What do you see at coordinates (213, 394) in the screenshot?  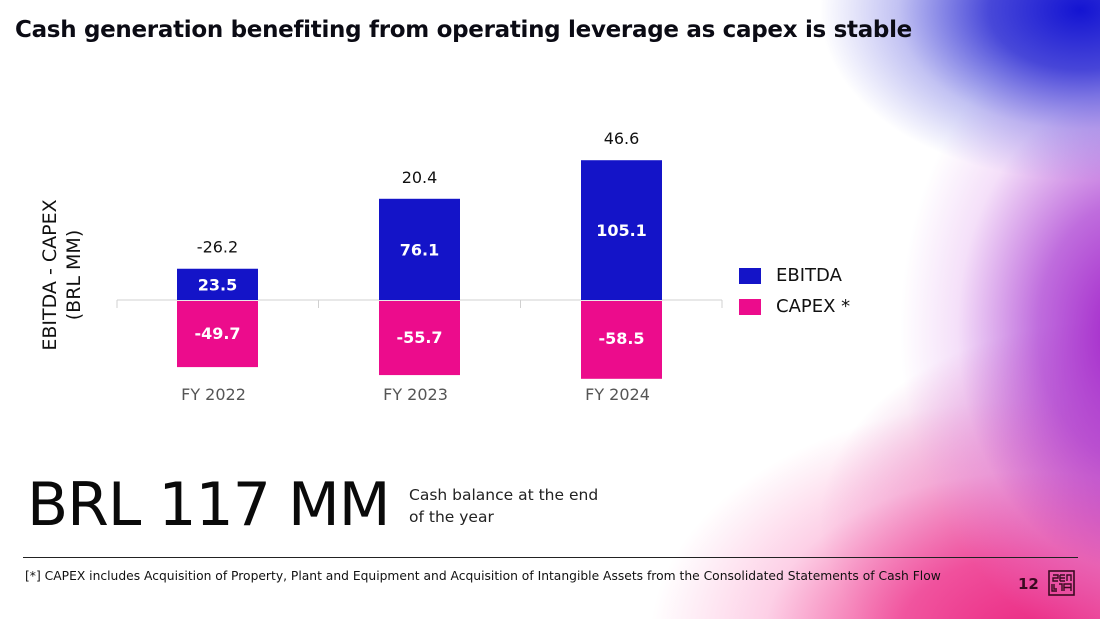 I see `x-tick-label: FY 2022` at bounding box center [213, 394].